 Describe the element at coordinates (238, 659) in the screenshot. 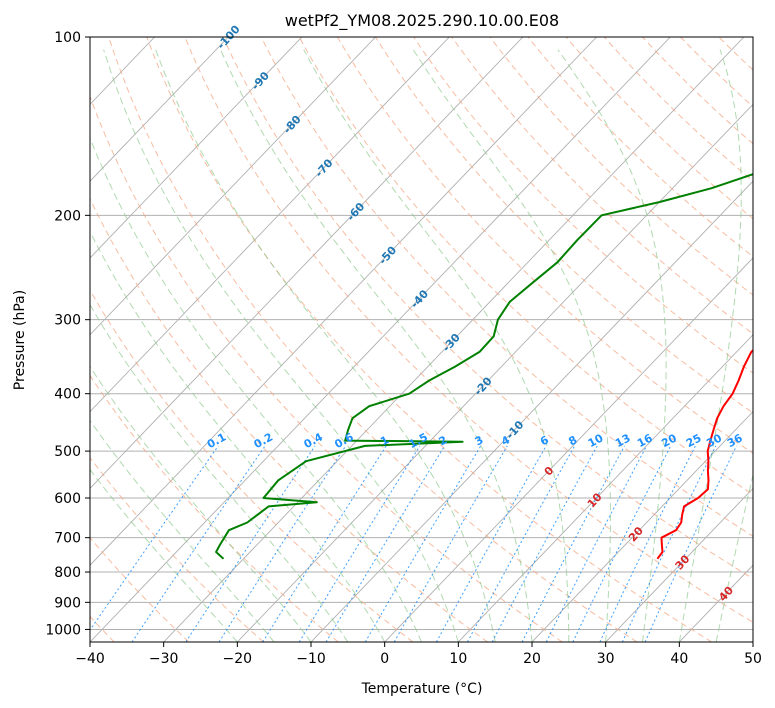

I see `x-tick-label: −20` at that location.